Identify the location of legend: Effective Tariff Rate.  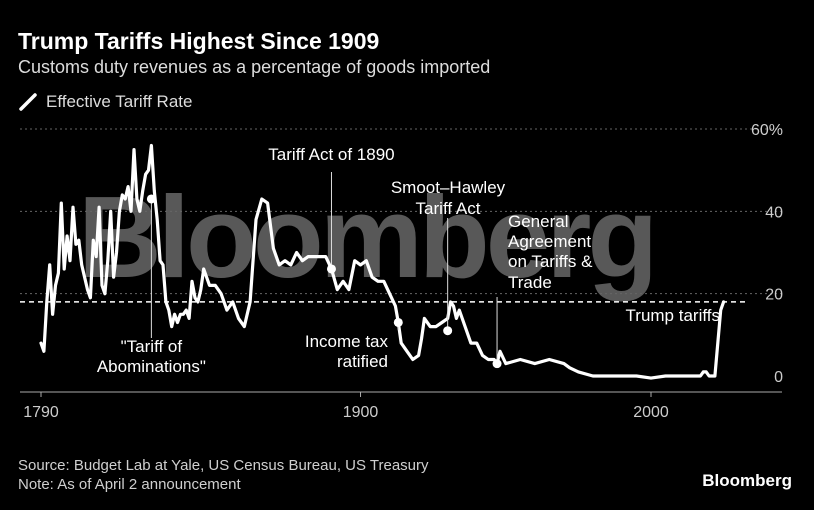
(105, 102).